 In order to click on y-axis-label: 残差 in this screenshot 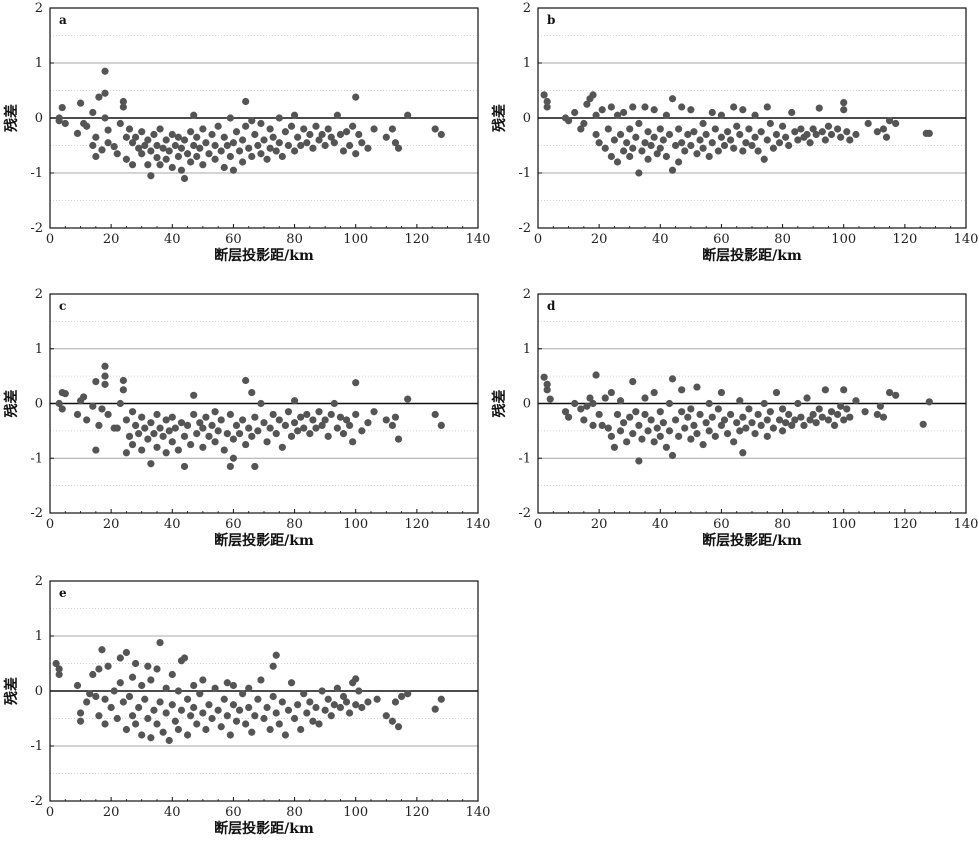, I will do `click(11, 691)`.